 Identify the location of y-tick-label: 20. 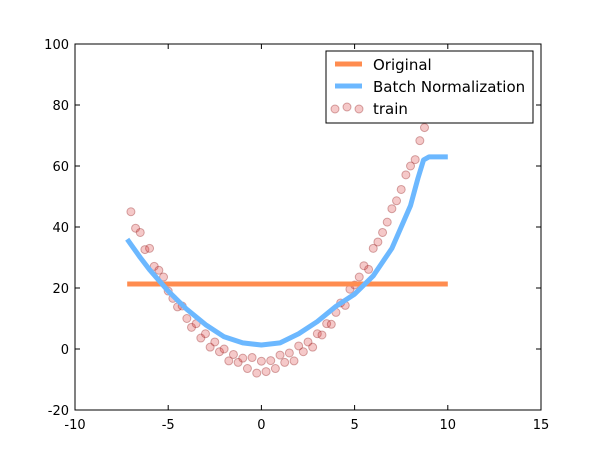
(60, 289).